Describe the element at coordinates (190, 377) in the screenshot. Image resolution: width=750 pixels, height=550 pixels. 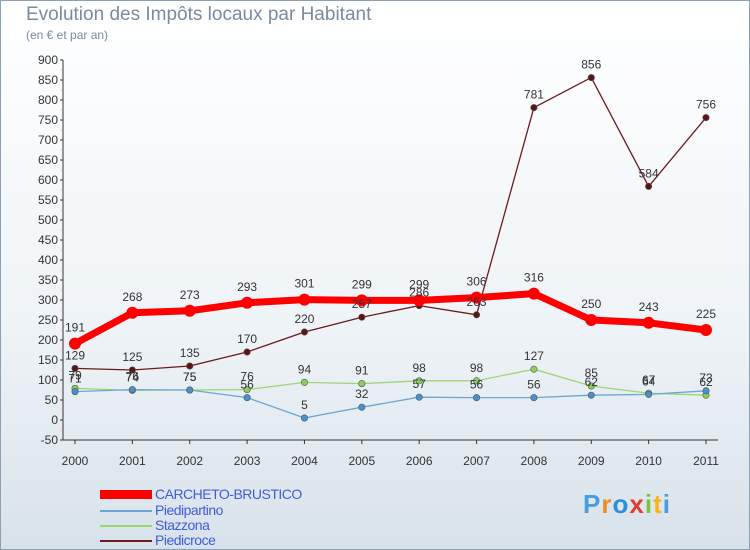
I see `data-label: 75` at that location.